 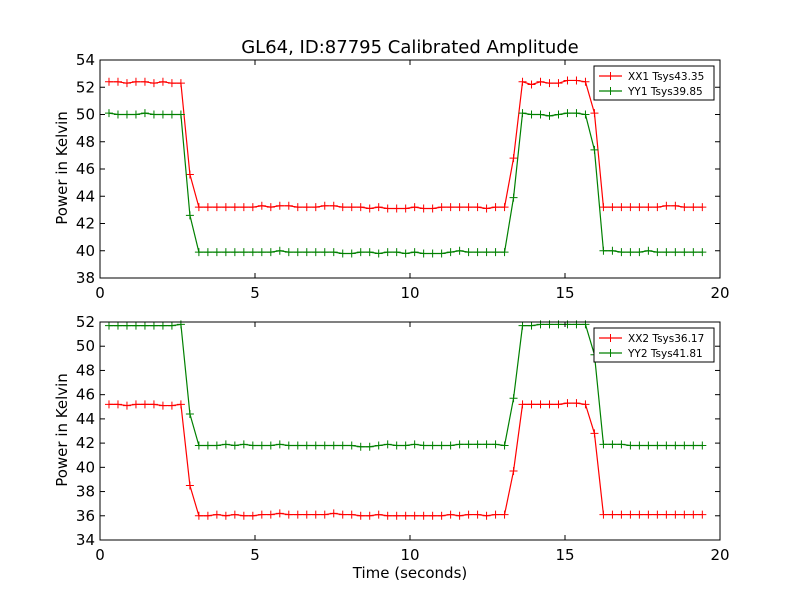 What do you see at coordinates (654, 345) in the screenshot?
I see `legend: XX2 Tsys36.17 YY2 Tsys41.81` at bounding box center [654, 345].